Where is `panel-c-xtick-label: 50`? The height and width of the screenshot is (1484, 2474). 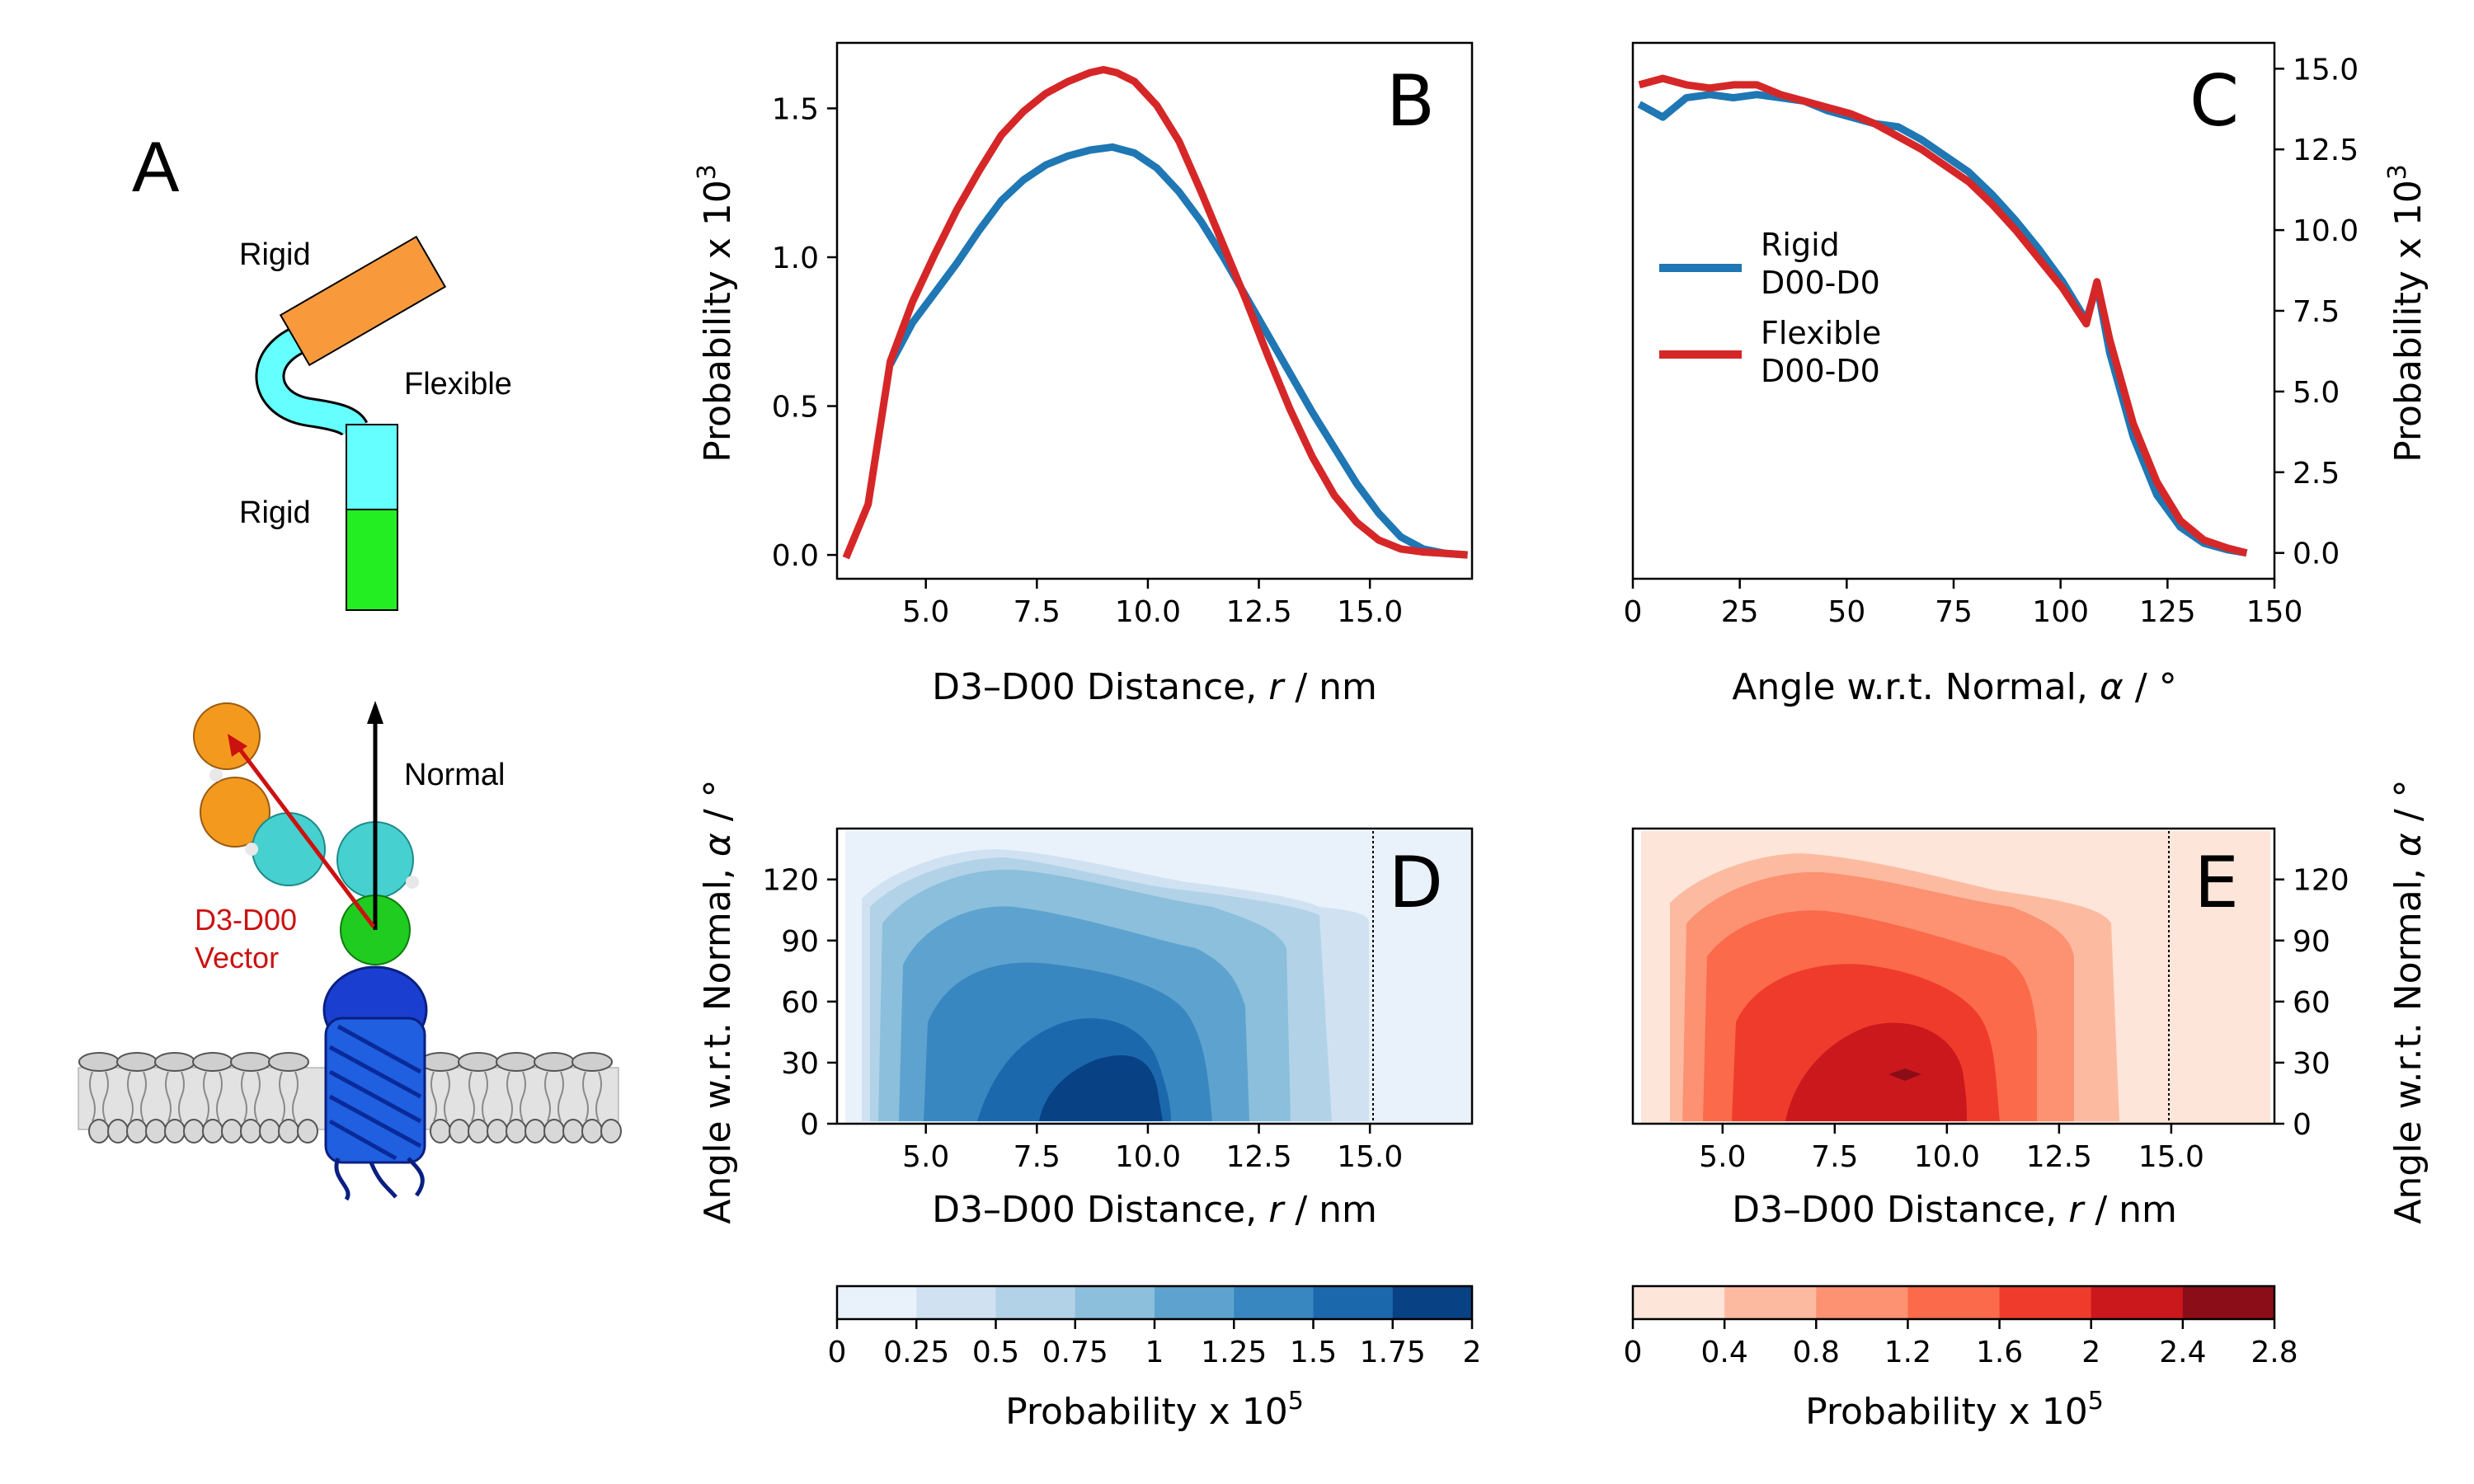 panel-c-xtick-label: 50 is located at coordinates (1846, 612).